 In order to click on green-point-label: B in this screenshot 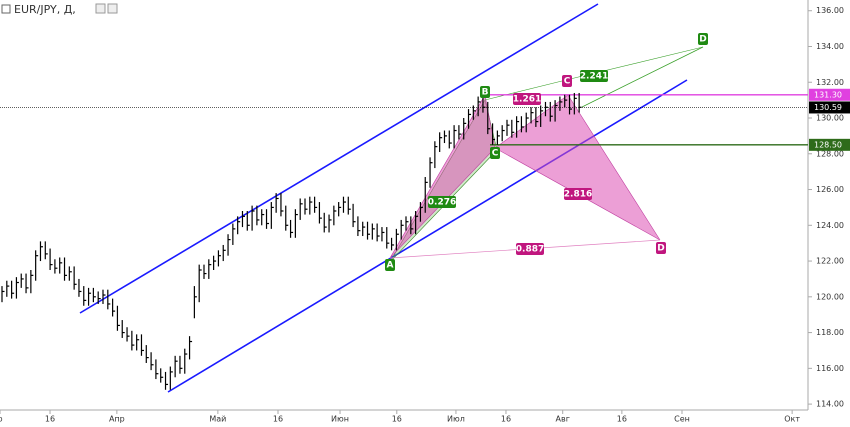, I will do `click(485, 93)`.